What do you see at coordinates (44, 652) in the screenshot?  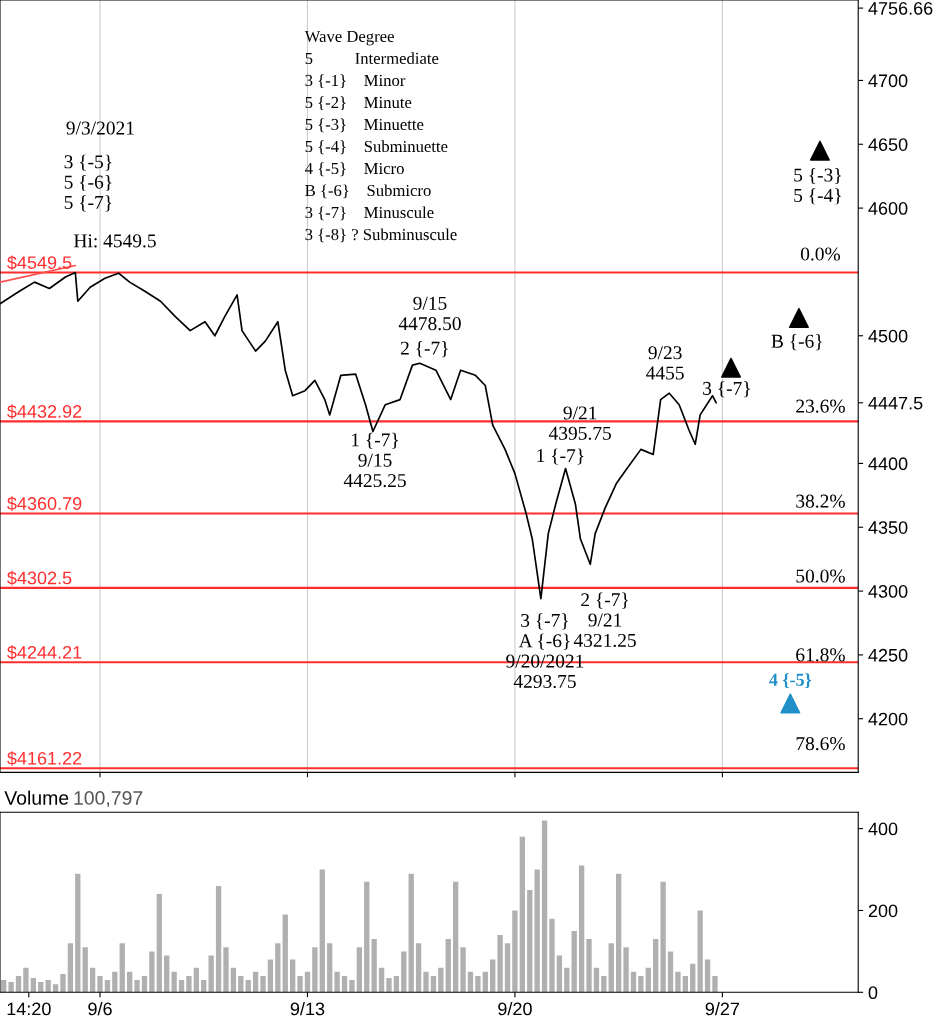 I see `ref-line-label: $4244.21` at bounding box center [44, 652].